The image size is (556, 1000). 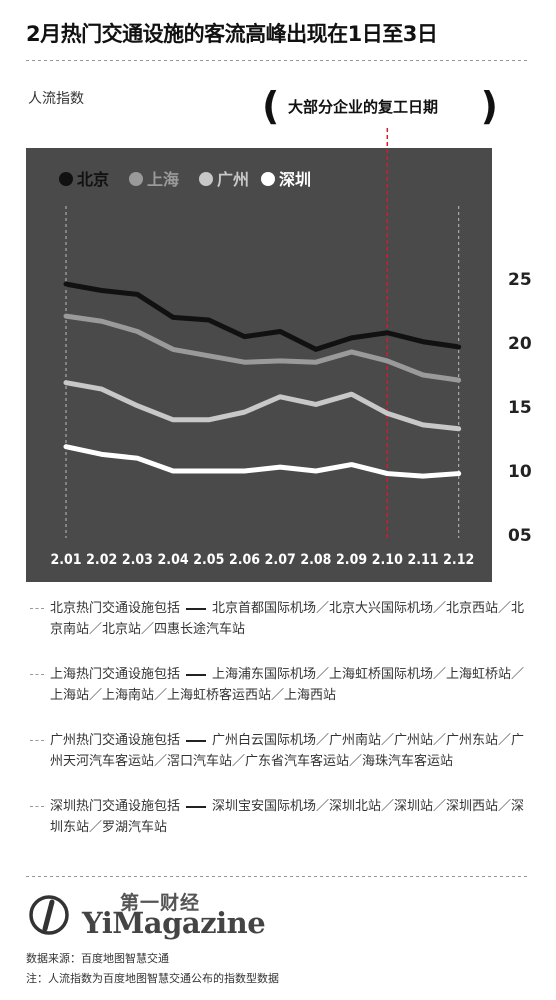 What do you see at coordinates (287, 619) in the screenshot?
I see `note-body: 北京首都国际机场／北京大兴国际机场／北京西站／北京南站／北京站／四惠长途汽车站` at bounding box center [287, 619].